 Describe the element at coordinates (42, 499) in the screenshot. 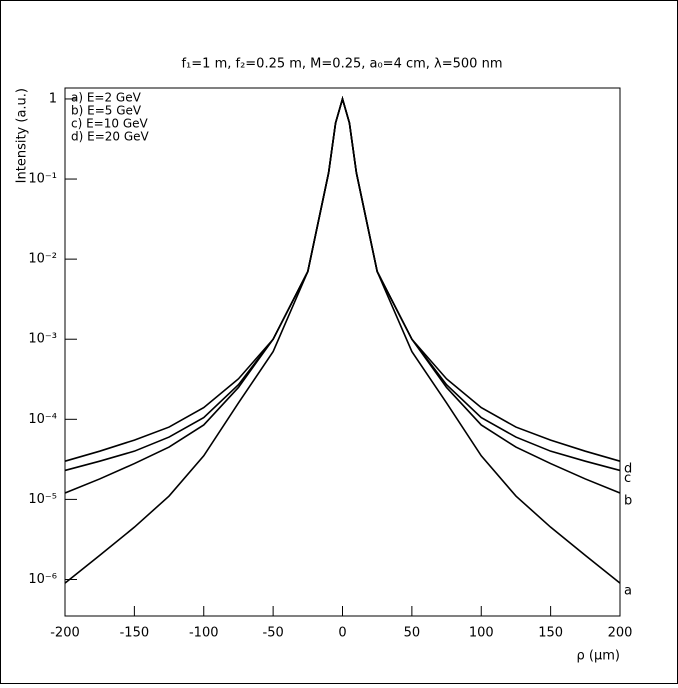

I see `y-tick-label: 10⁻⁵` at that location.